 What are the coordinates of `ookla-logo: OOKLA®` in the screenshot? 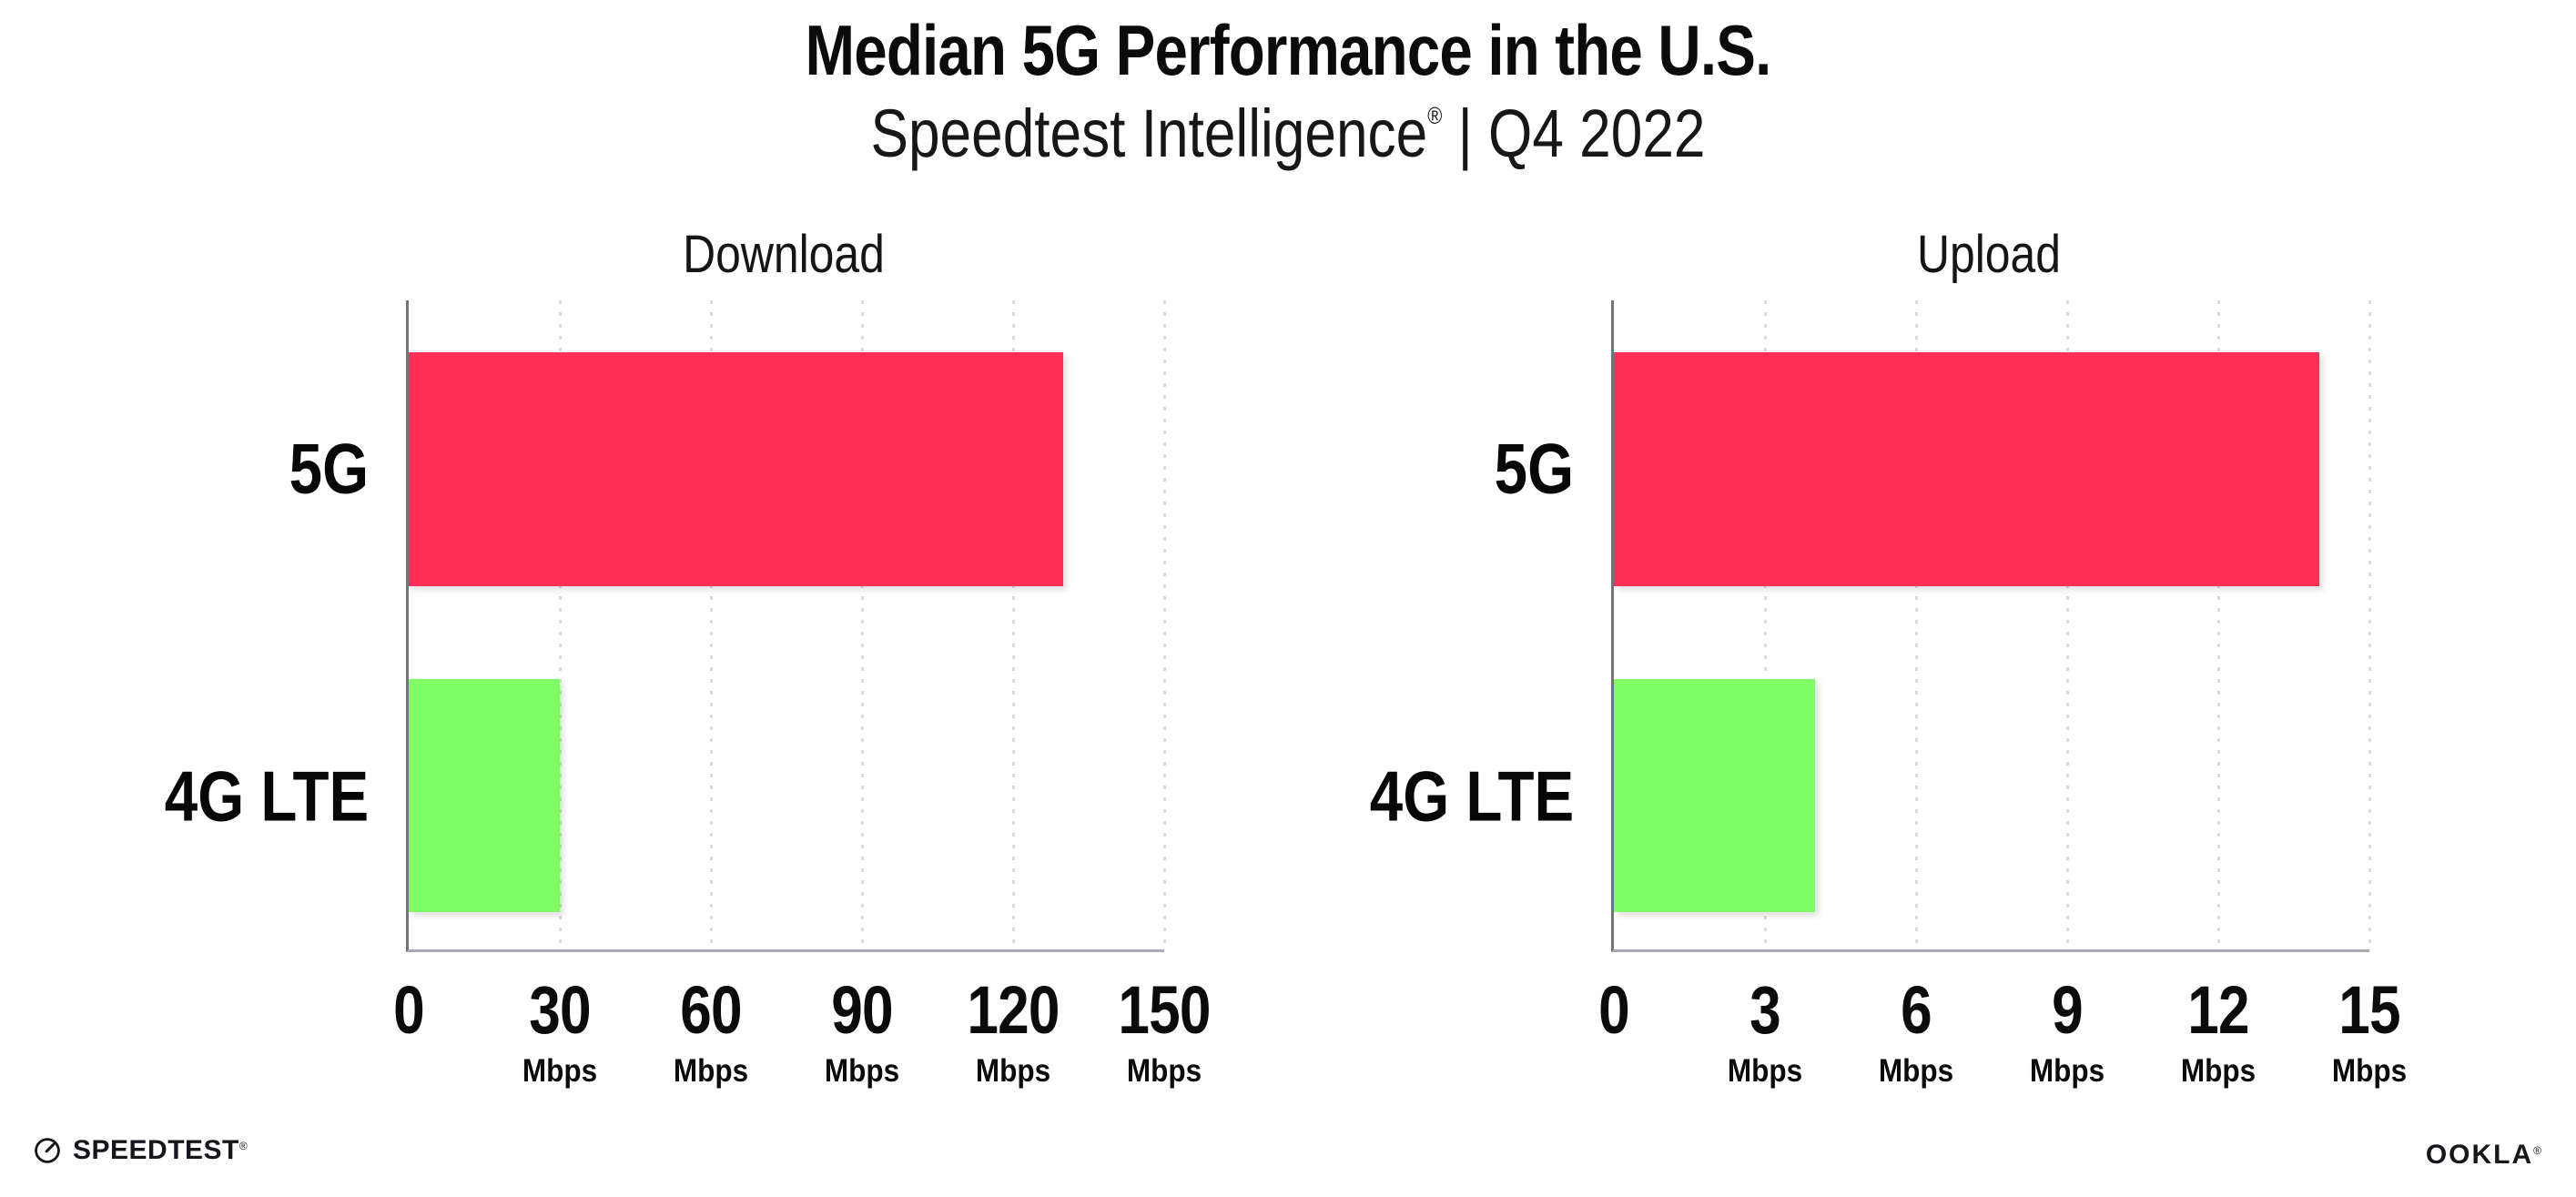 It's located at (2484, 1155).